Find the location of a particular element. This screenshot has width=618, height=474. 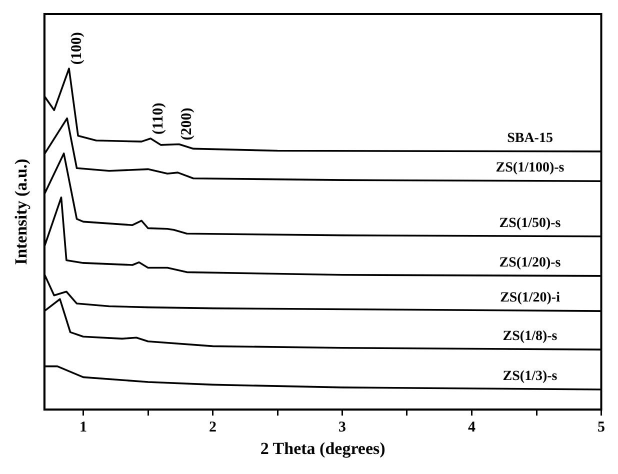

series-label: ZS(1/20)-i is located at coordinates (530, 298).